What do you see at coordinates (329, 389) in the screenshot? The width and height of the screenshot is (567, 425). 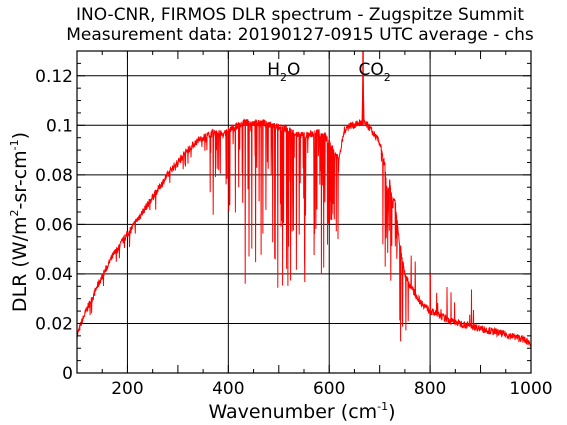 I see `x-tick-label: 600` at bounding box center [329, 389].